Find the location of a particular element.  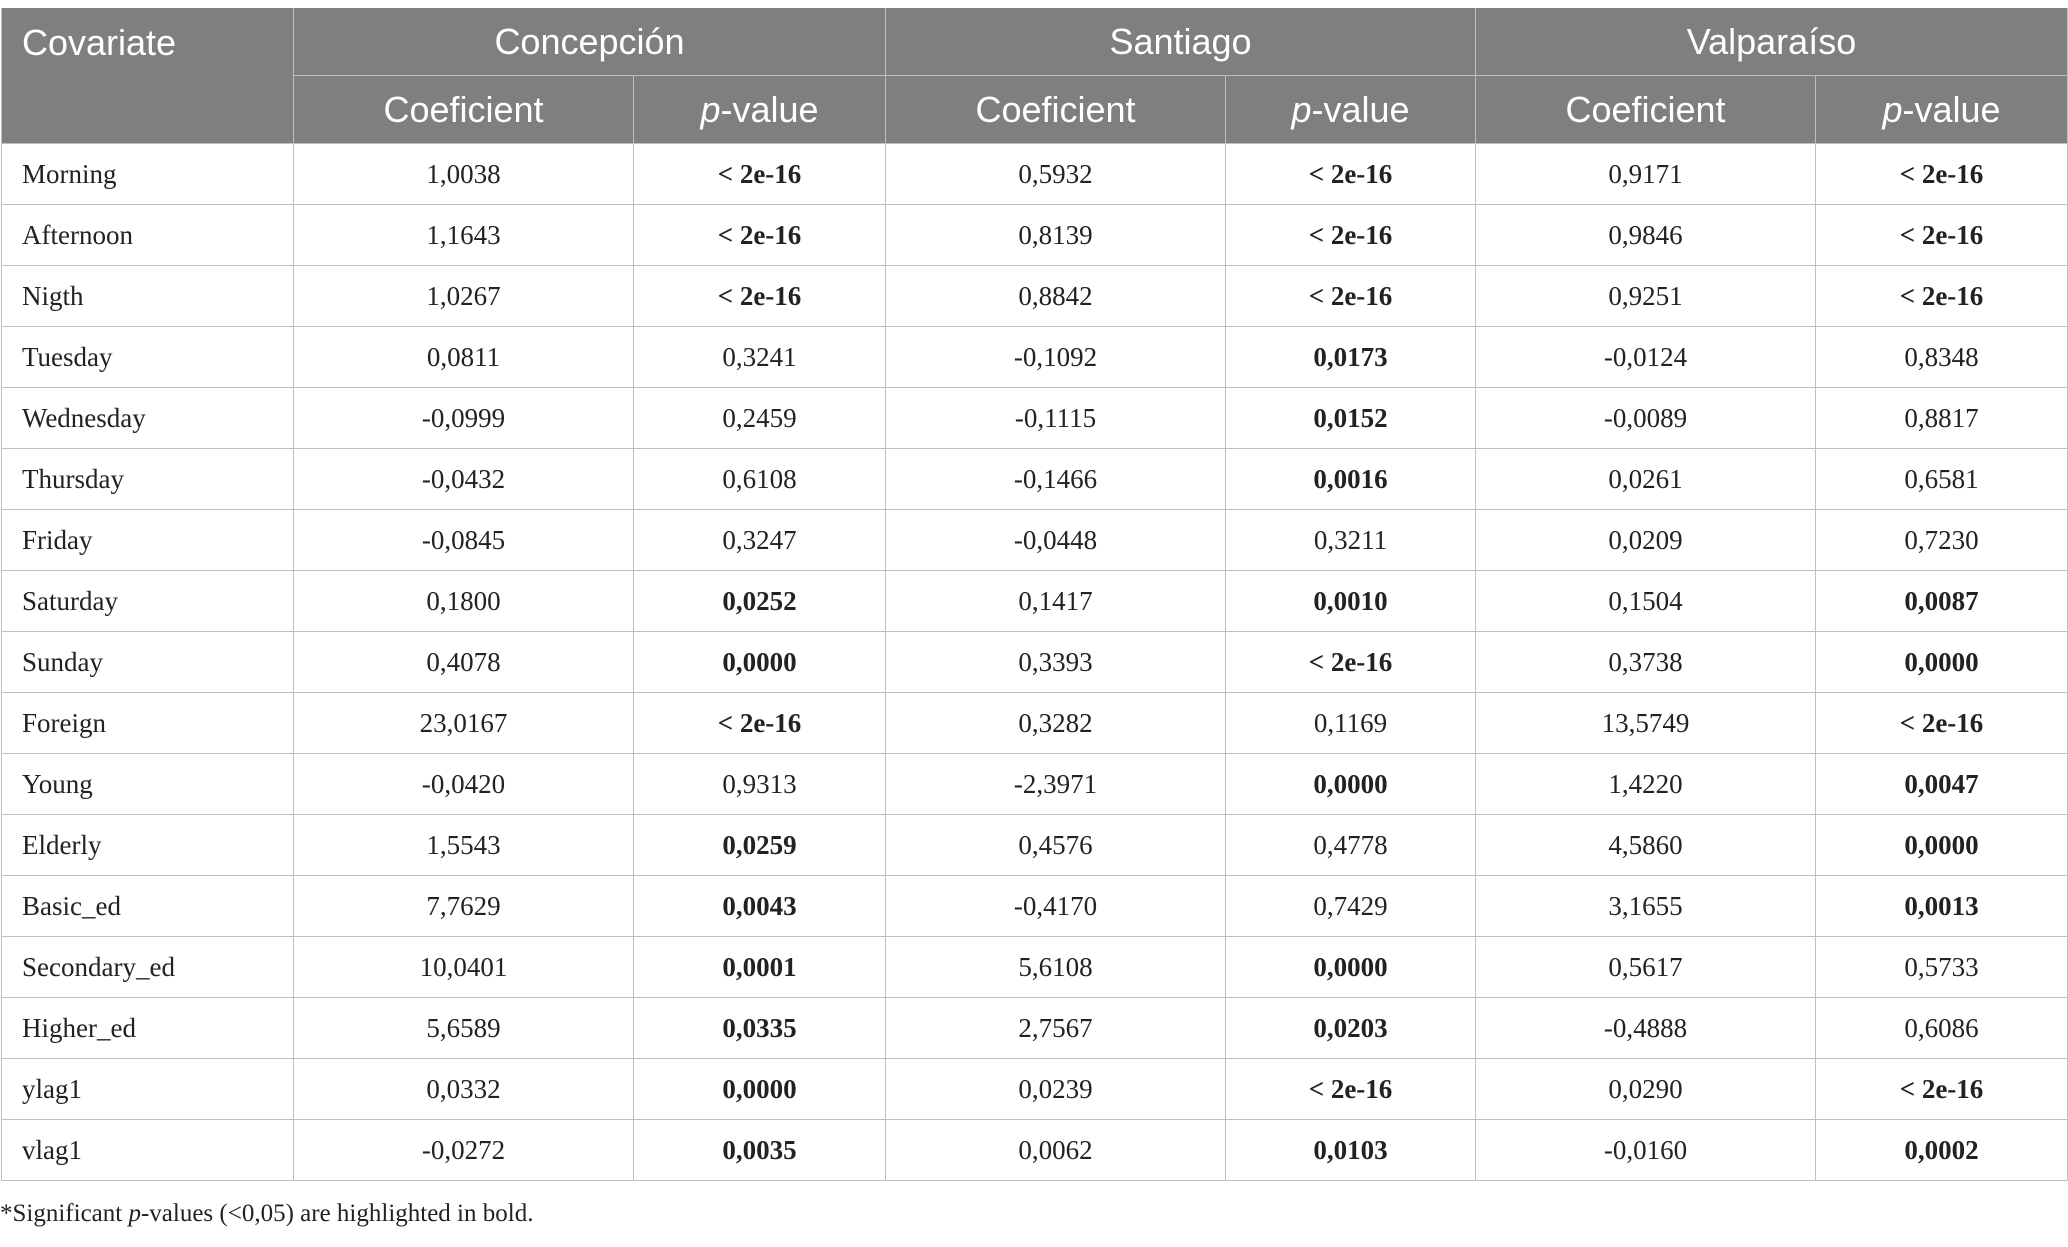

row-covariate-name: Thursday is located at coordinates (147, 479).